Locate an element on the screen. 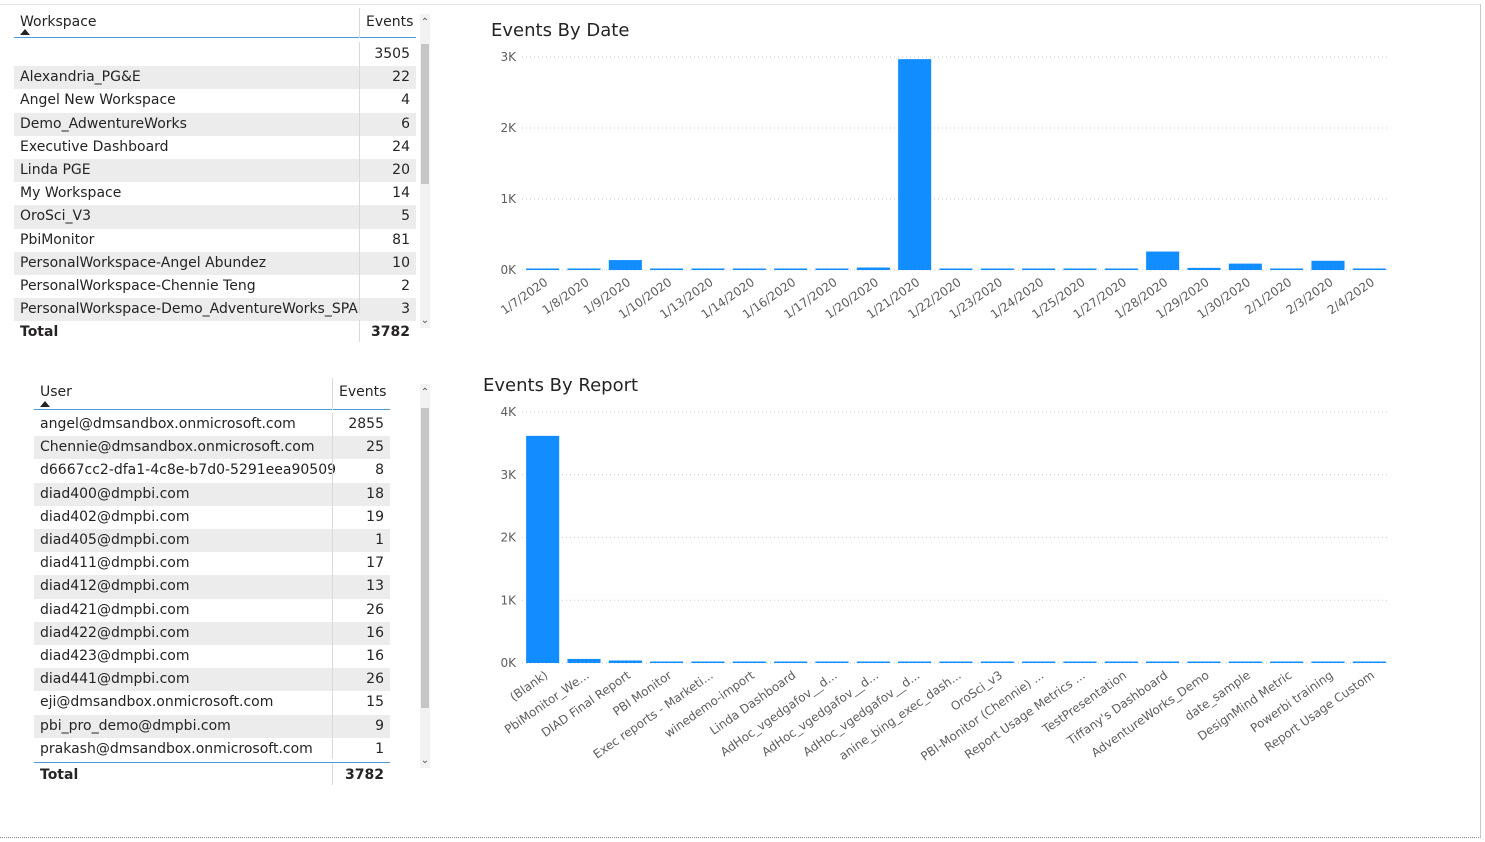  user-table-scrollbar: ⌃ ⌄ is located at coordinates (425, 576).